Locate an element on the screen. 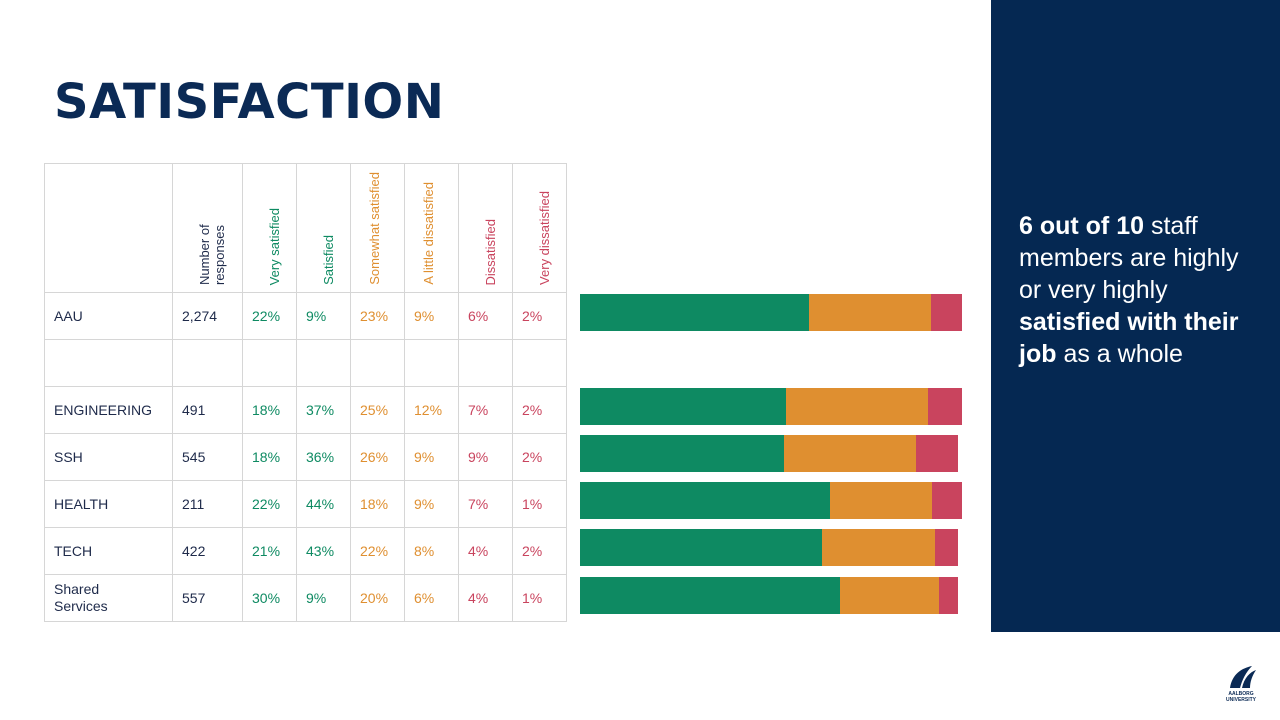  somewhat-satisfied-cell: 22% is located at coordinates (378, 551).